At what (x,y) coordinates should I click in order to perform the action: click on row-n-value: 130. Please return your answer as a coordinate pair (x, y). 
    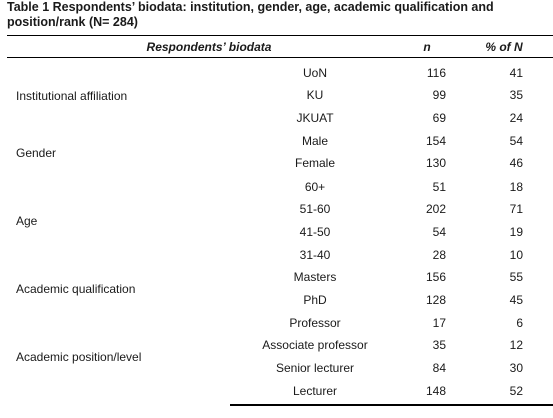
    Looking at the image, I should click on (435, 163).